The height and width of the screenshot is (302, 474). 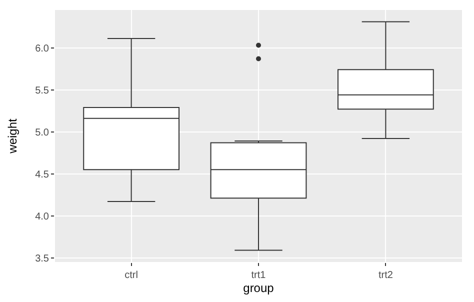 What do you see at coordinates (42, 216) in the screenshot?
I see `y-tick-label: 4.0` at bounding box center [42, 216].